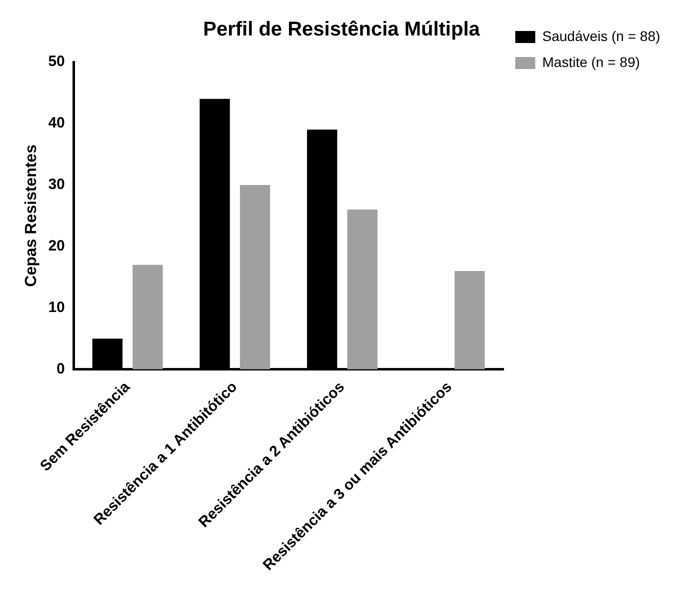 The width and height of the screenshot is (685, 596). Describe the element at coordinates (56, 246) in the screenshot. I see `y-tick-label: 20` at that location.